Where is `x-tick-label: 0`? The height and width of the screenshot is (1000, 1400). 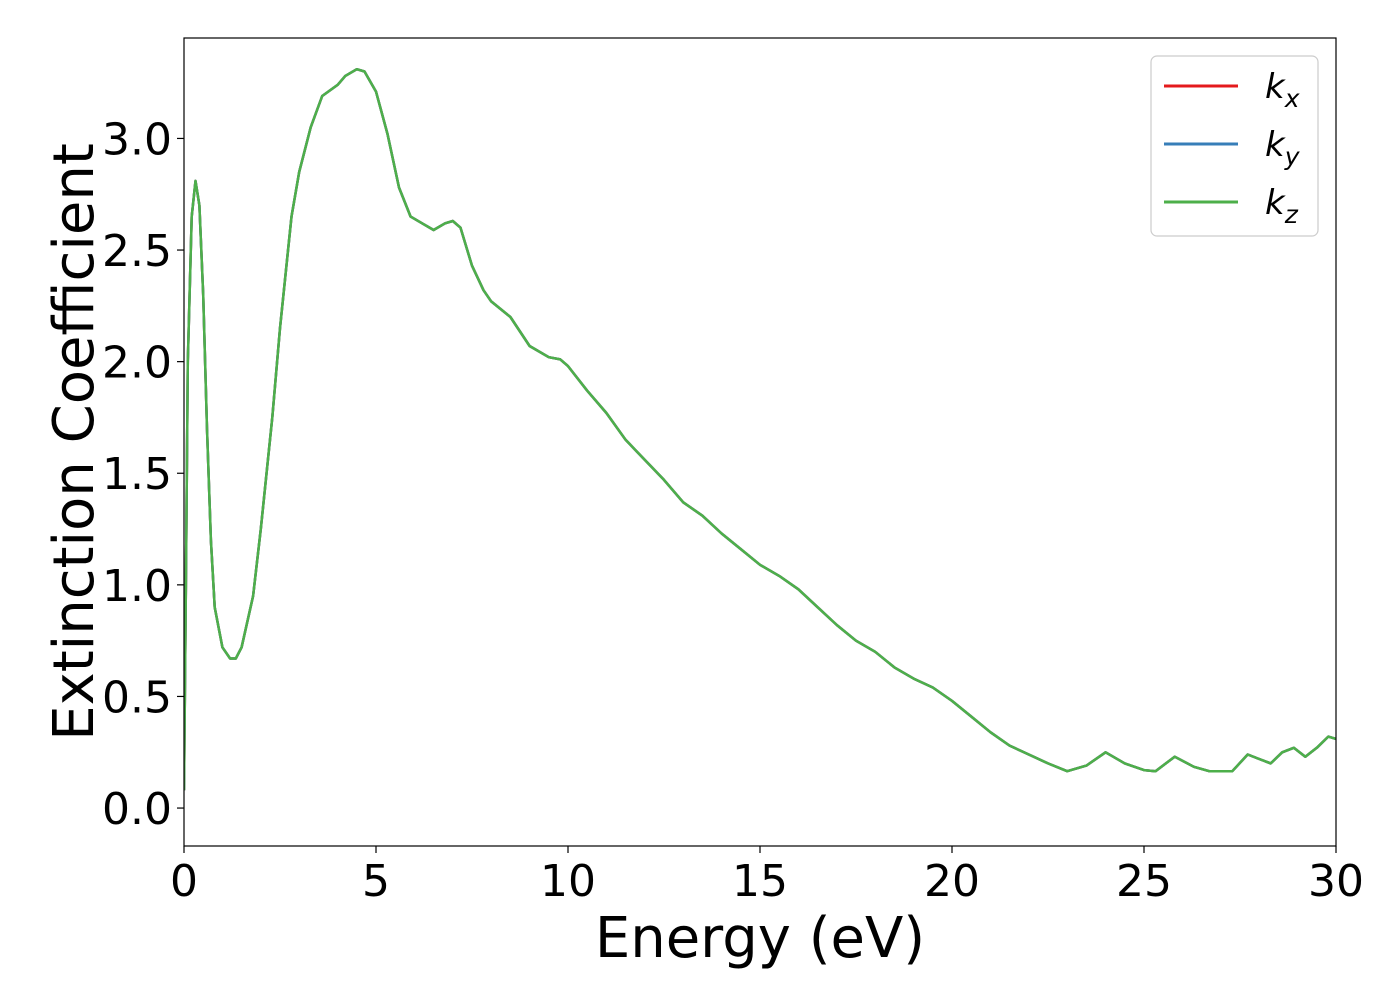 x-tick-label: 0 is located at coordinates (184, 881).